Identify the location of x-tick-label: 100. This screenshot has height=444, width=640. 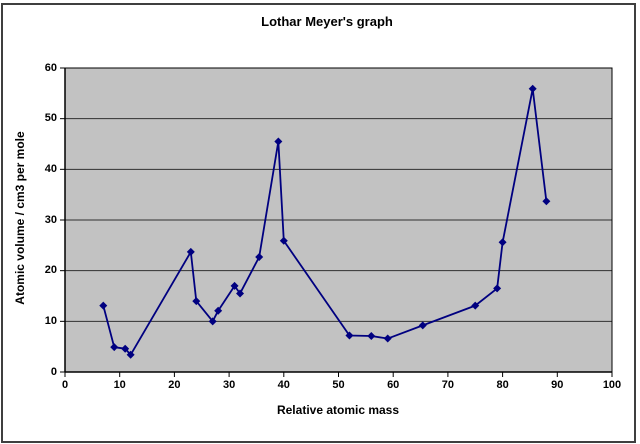
(612, 385).